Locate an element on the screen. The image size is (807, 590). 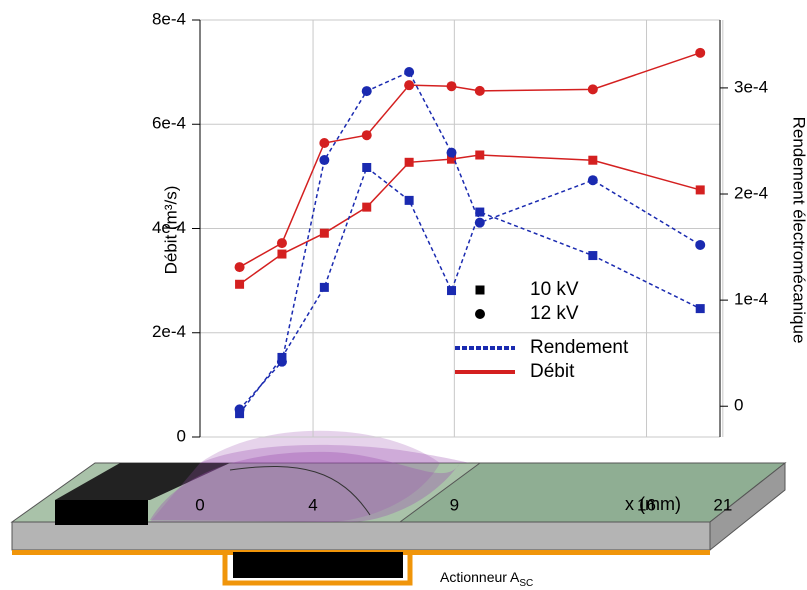
y-tick-label: 8e-4 is located at coordinates (169, 18).